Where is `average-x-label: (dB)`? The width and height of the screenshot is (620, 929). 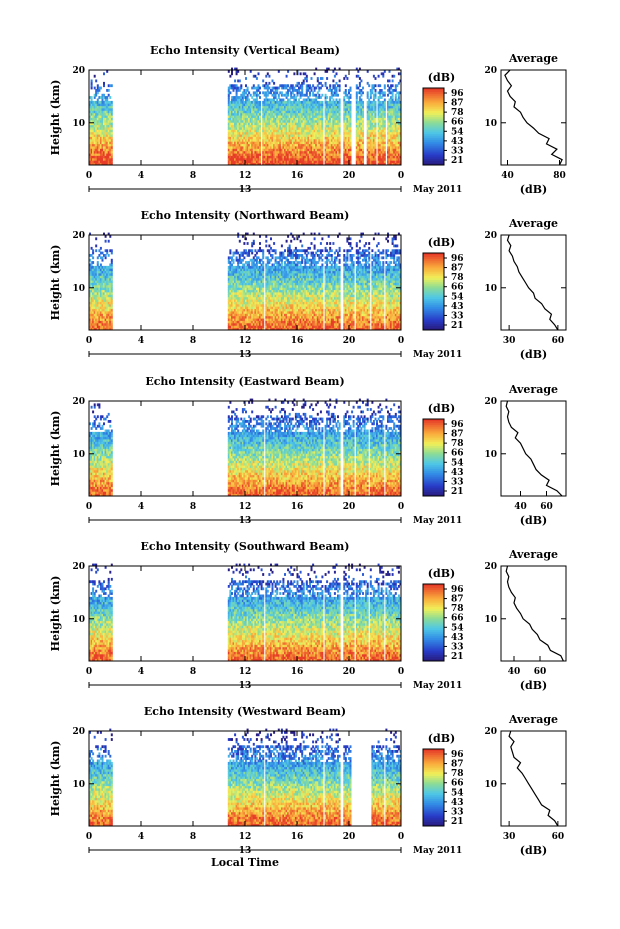
average-x-label: (dB) is located at coordinates (533, 189).